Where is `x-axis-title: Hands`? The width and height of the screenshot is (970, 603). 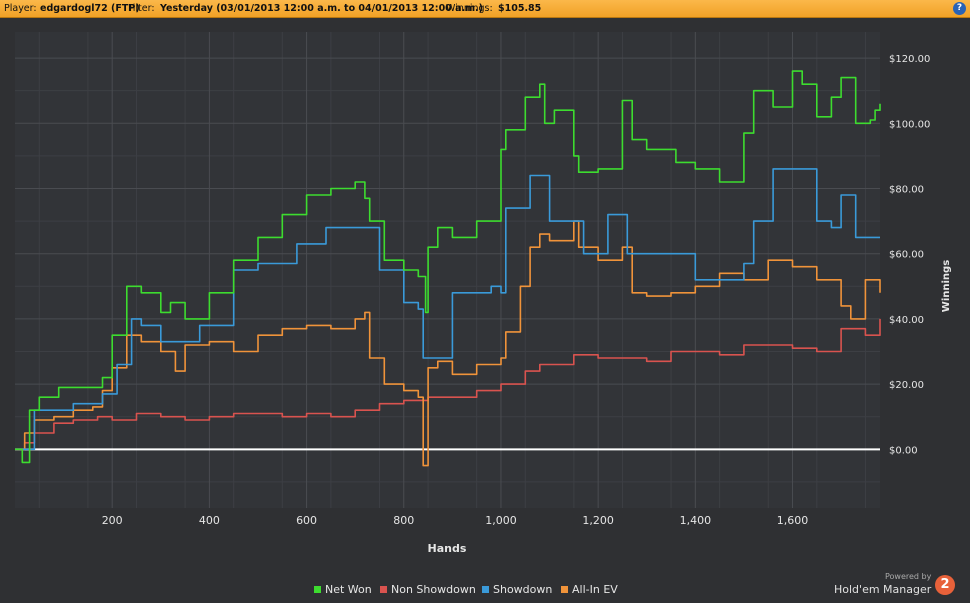
x-axis-title: Hands is located at coordinates (447, 548).